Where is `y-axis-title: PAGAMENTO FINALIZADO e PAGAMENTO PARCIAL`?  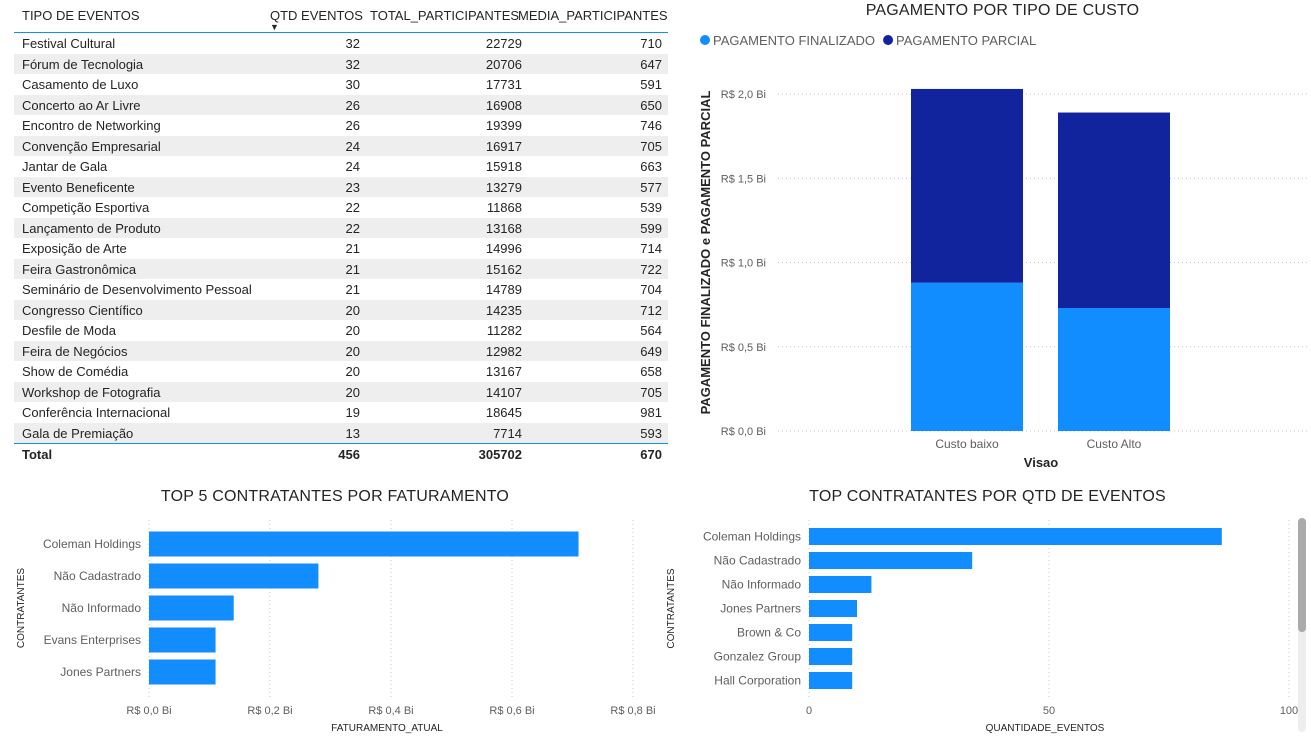 y-axis-title: PAGAMENTO FINALIZADO e PAGAMENTO PARCIAL is located at coordinates (705, 253).